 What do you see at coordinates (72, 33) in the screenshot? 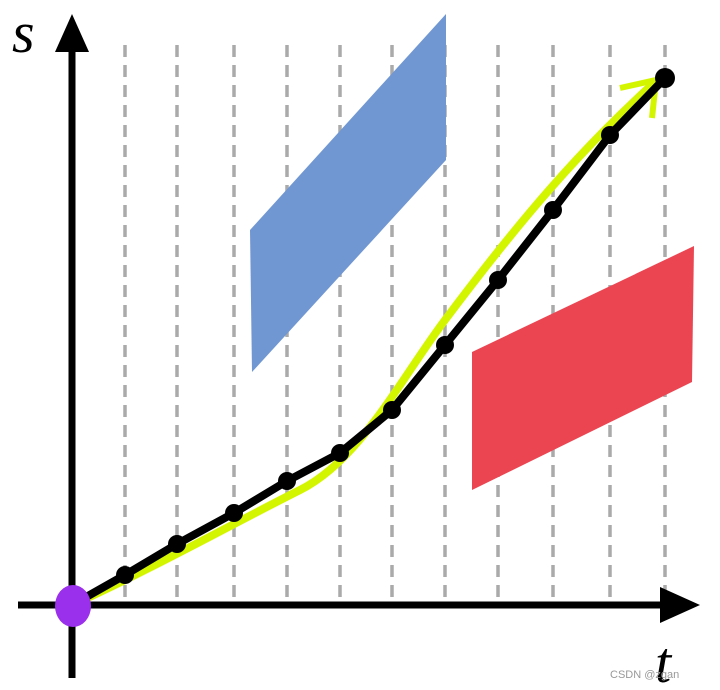
I see `y-arrow` at bounding box center [72, 33].